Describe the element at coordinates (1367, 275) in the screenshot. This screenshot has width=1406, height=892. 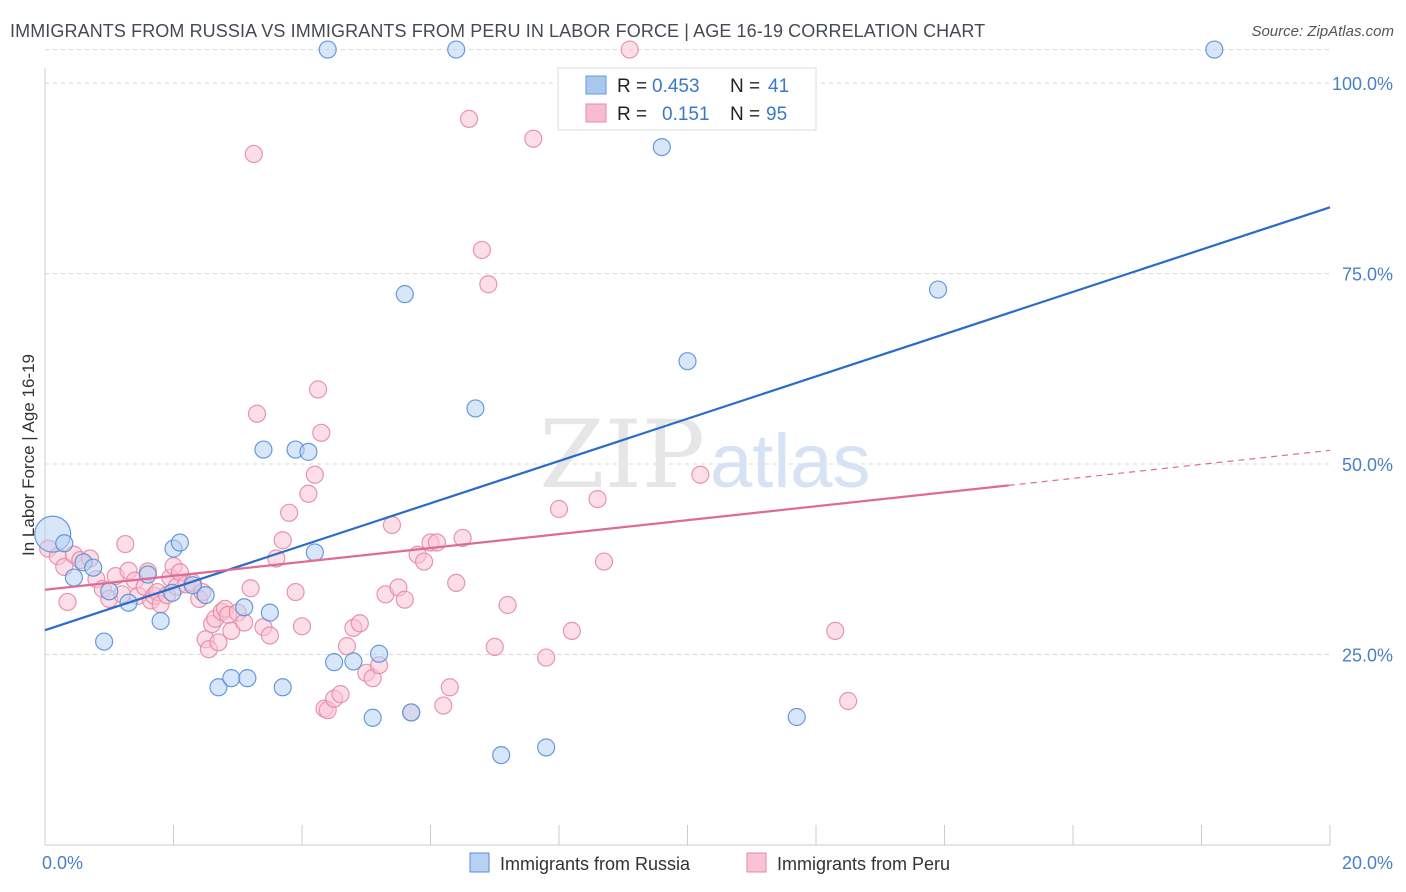
I see `y-tick-label: 75.0%` at that location.